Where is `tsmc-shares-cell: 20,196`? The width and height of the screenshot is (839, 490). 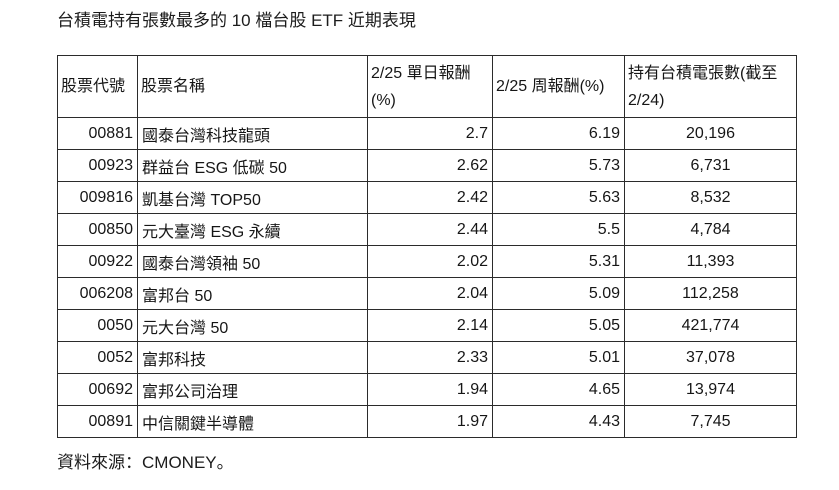 tsmc-shares-cell: 20,196 is located at coordinates (710, 133).